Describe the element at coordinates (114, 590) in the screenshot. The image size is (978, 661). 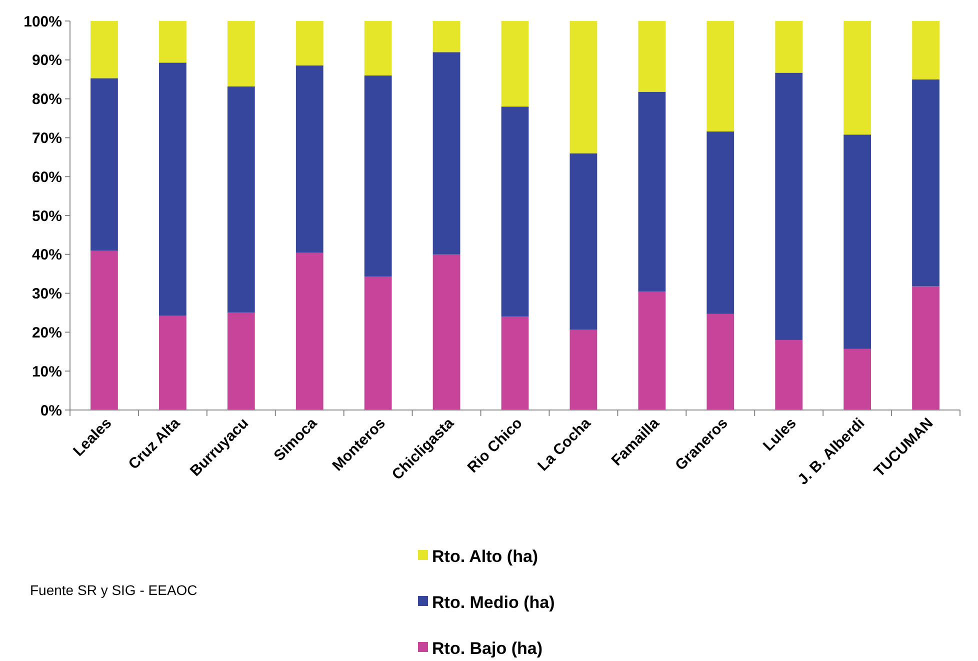
I see `source-note: Fuente SR y SIG - EEAOC` at that location.